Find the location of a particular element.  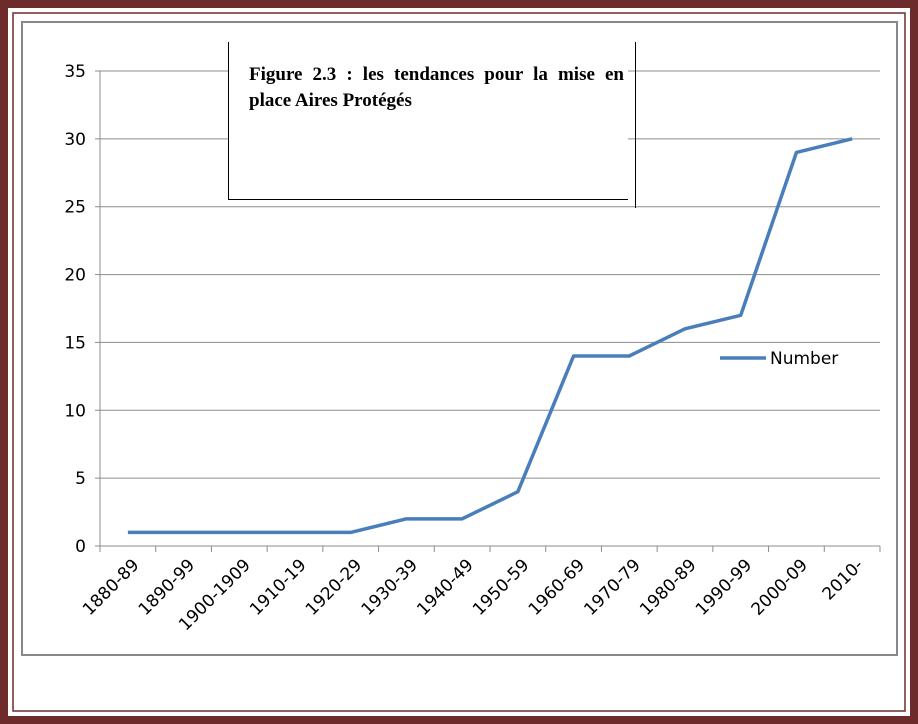

y-tick-label: 35 is located at coordinates (75, 72).